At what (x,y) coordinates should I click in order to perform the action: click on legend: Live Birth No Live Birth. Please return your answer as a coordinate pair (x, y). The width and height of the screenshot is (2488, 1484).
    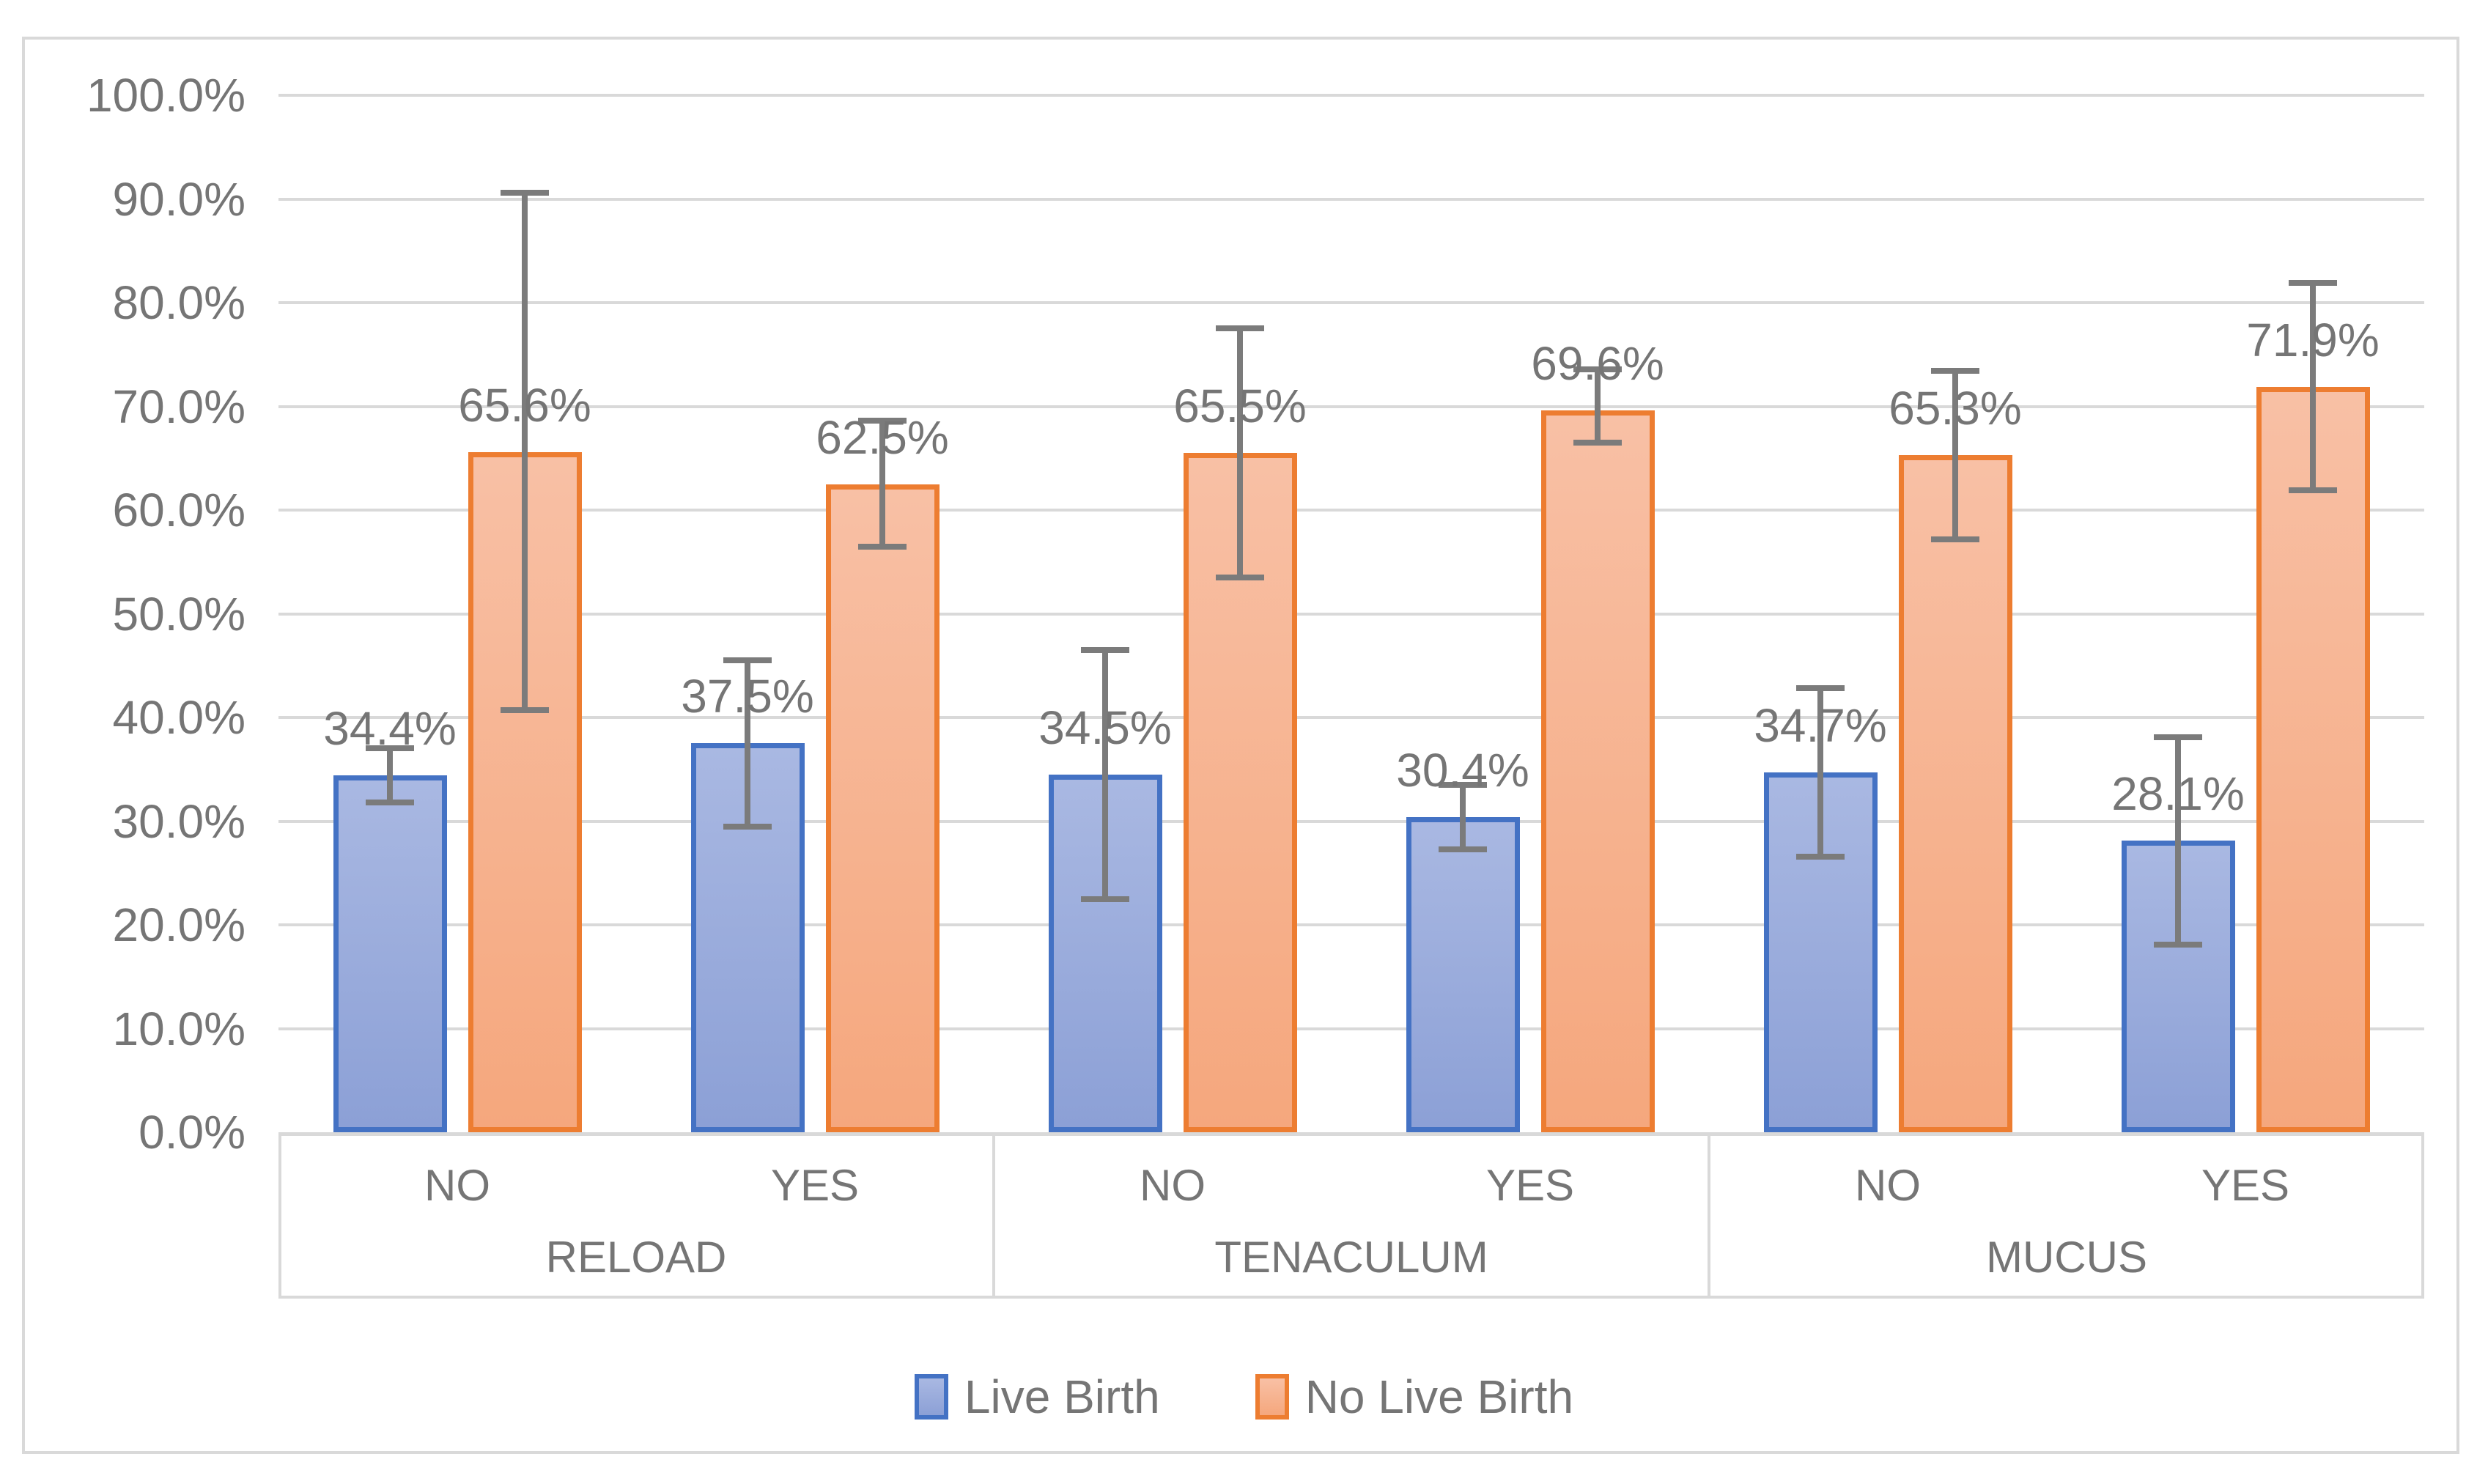
    Looking at the image, I should click on (1244, 1397).